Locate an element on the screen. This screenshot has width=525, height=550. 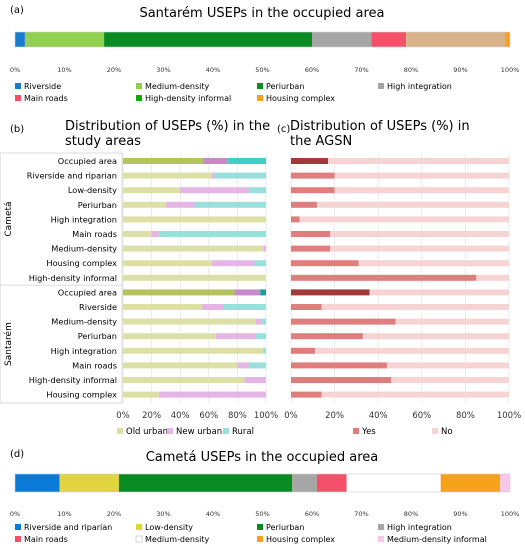
x-tick-label: 50% is located at coordinates (262, 514).